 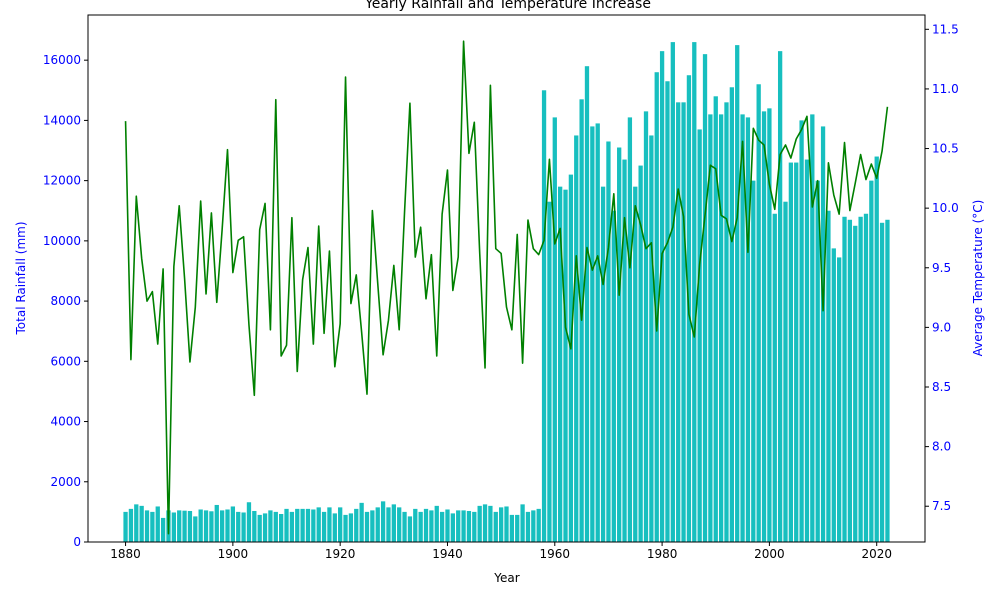 I want to click on rainfall-bar-1964, so click(x=576, y=338).